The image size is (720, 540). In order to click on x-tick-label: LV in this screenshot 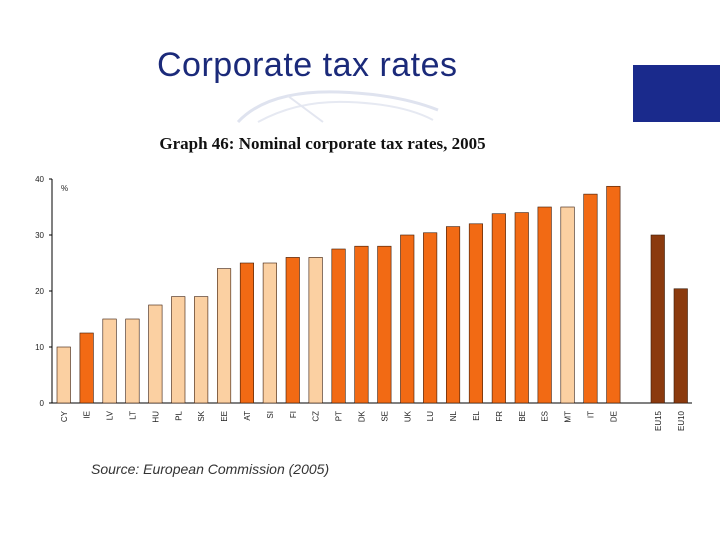, I will do `click(110, 415)`.